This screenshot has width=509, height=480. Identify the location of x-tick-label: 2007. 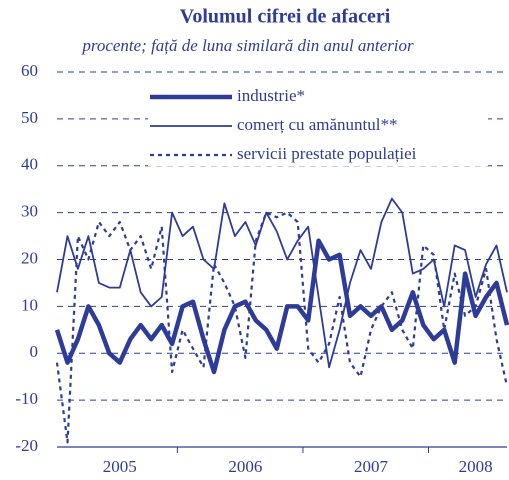
(371, 466).